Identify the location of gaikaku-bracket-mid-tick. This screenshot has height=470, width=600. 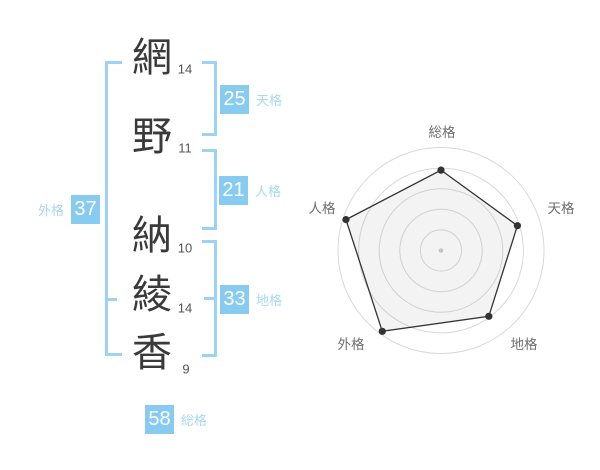
(111, 299).